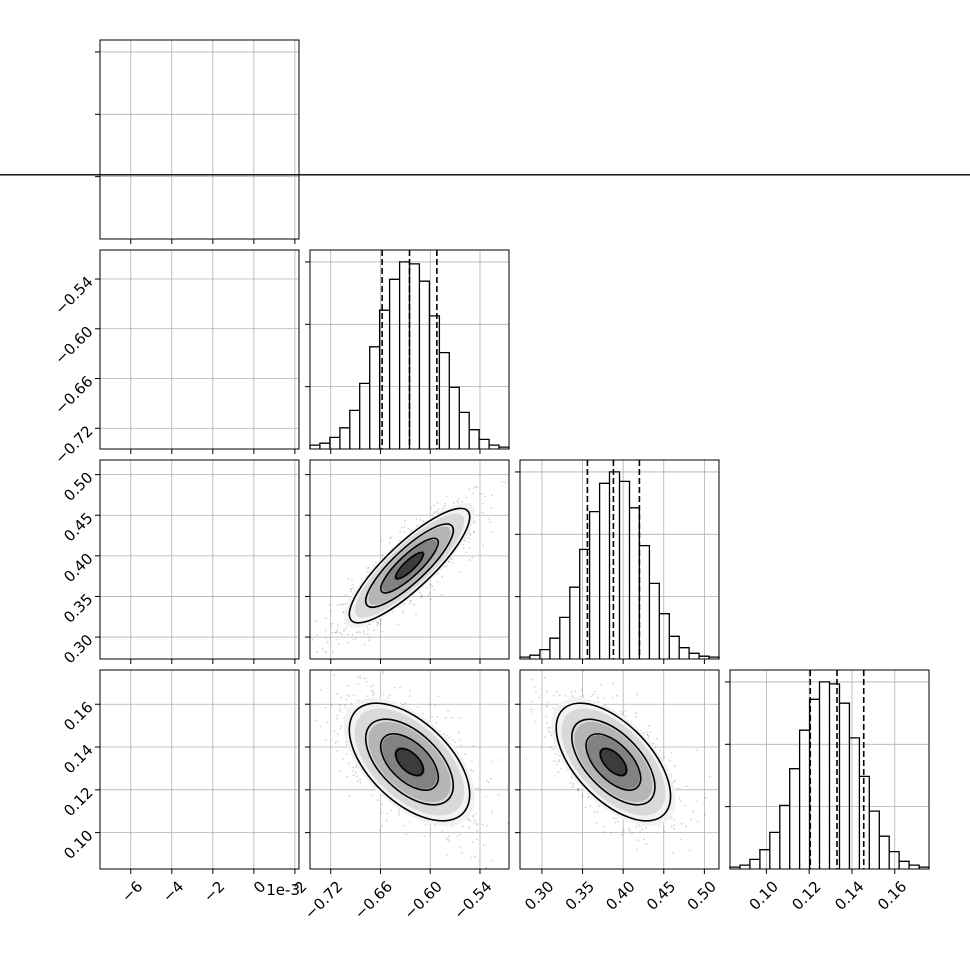  Describe the element at coordinates (829, 775) in the screenshot. I see `histogram-step` at that location.